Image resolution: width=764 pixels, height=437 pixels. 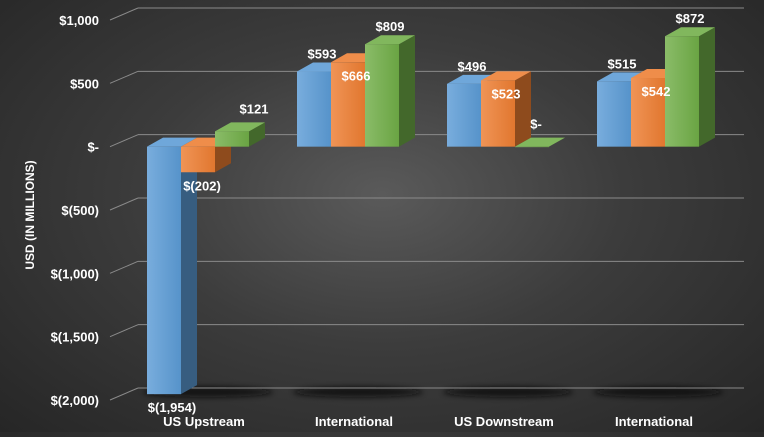 I want to click on data-label: $(202), so click(x=202, y=185).